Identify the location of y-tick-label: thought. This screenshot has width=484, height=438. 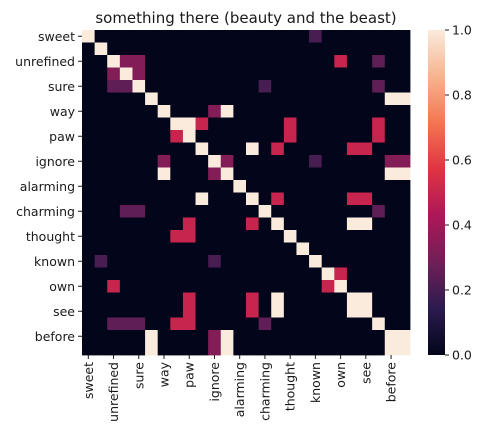
(50, 236).